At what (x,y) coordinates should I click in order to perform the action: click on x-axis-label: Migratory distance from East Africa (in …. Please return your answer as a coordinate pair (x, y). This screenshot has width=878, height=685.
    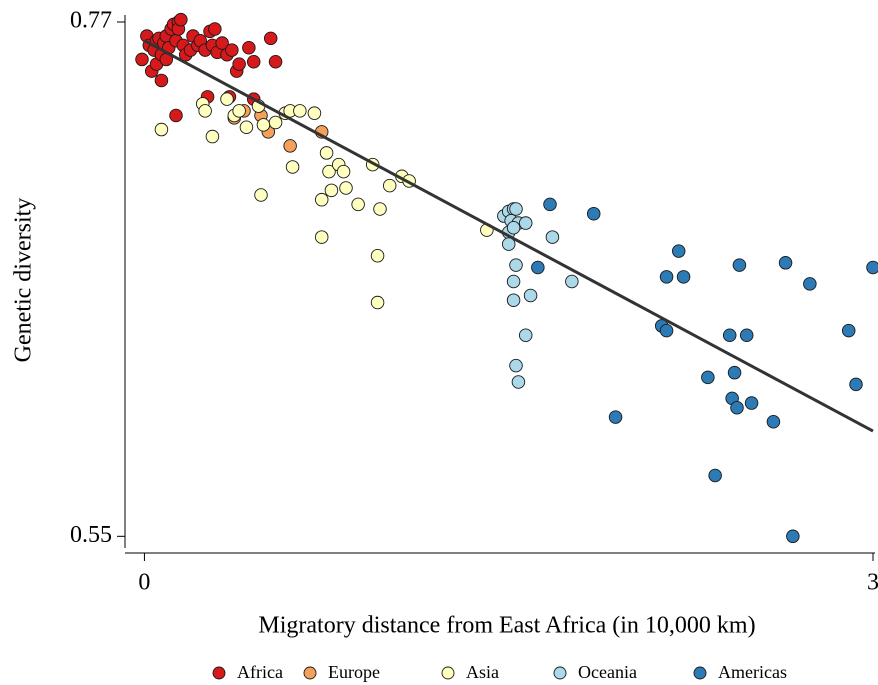
    Looking at the image, I should click on (506, 626).